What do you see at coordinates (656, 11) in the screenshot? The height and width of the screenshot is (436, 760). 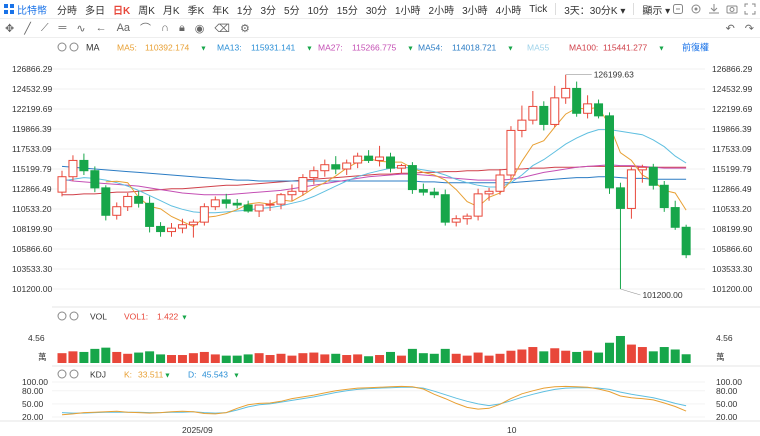 I see `display-menu: 顯示 ▾` at bounding box center [656, 11].